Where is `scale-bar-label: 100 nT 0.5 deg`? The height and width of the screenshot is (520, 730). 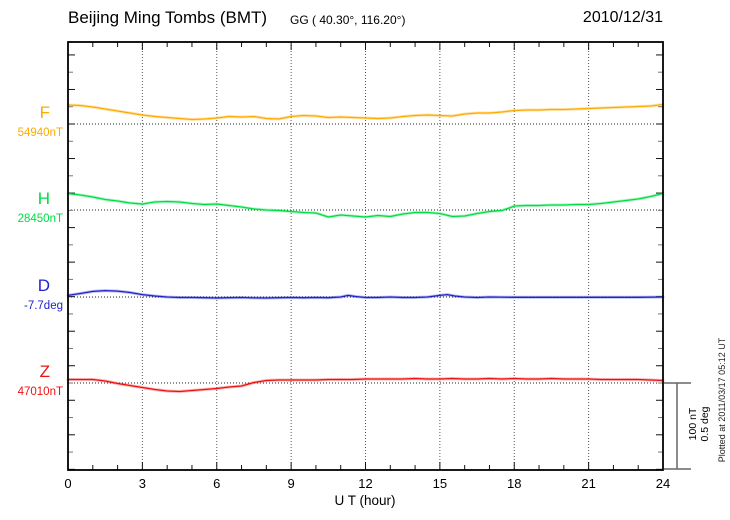 scale-bar-label: 100 nT 0.5 deg is located at coordinates (699, 423).